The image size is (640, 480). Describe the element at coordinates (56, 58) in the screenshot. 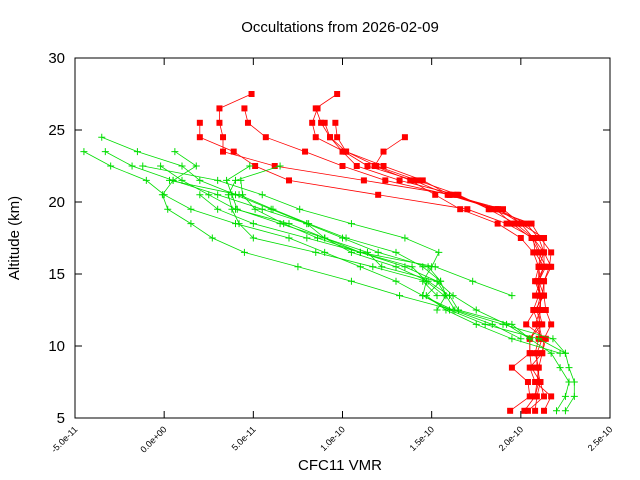

I see `y-tick-label: 30` at that location.